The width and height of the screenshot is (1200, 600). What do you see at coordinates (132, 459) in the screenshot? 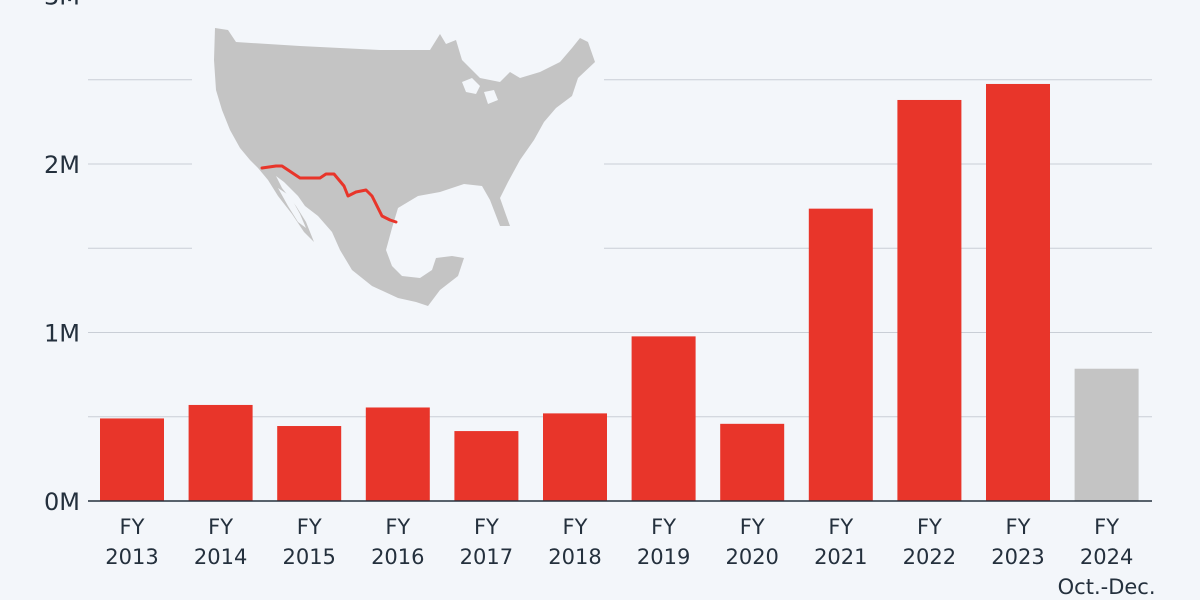
I see `bar-2013` at bounding box center [132, 459].